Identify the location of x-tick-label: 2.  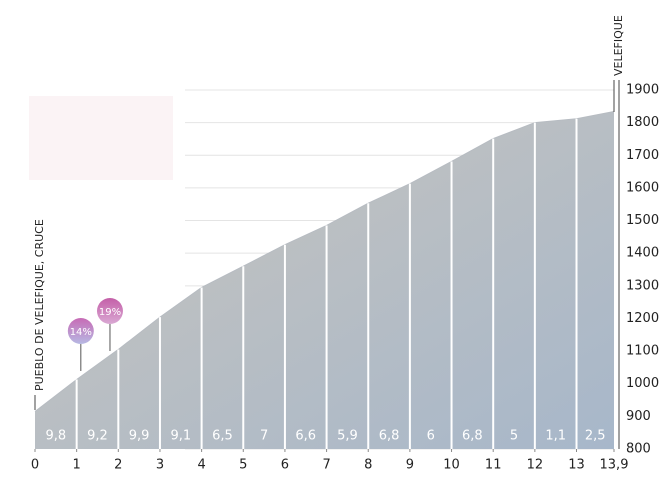
(118, 465).